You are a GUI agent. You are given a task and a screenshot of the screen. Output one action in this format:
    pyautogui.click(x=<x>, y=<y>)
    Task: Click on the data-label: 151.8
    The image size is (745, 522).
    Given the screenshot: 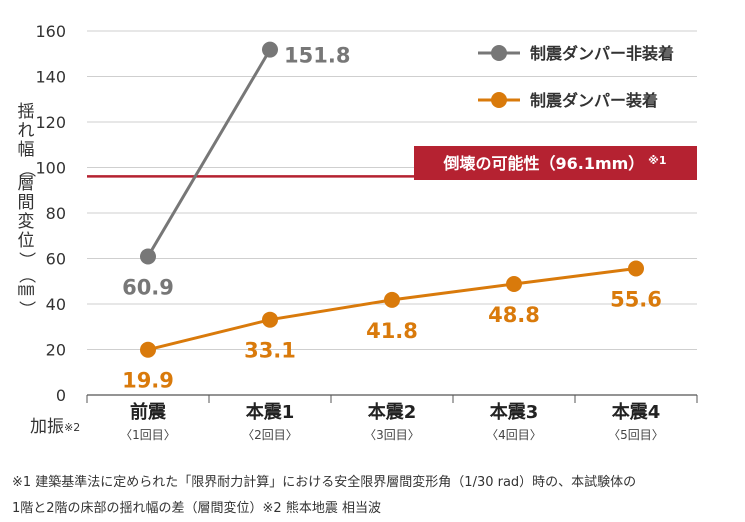 What is the action you would take?
    pyautogui.click(x=317, y=56)
    